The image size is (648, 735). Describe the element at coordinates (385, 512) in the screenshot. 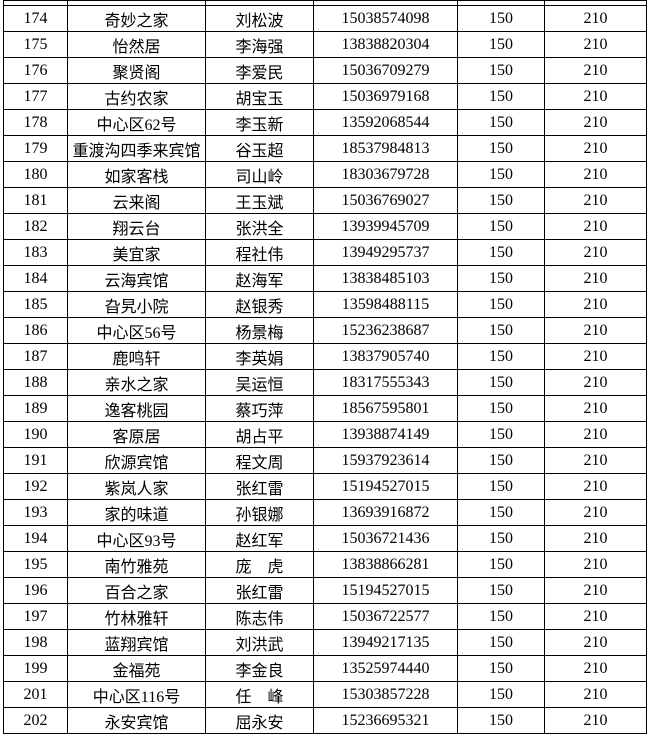

I see `cell-phone-number: 13693916872` at that location.